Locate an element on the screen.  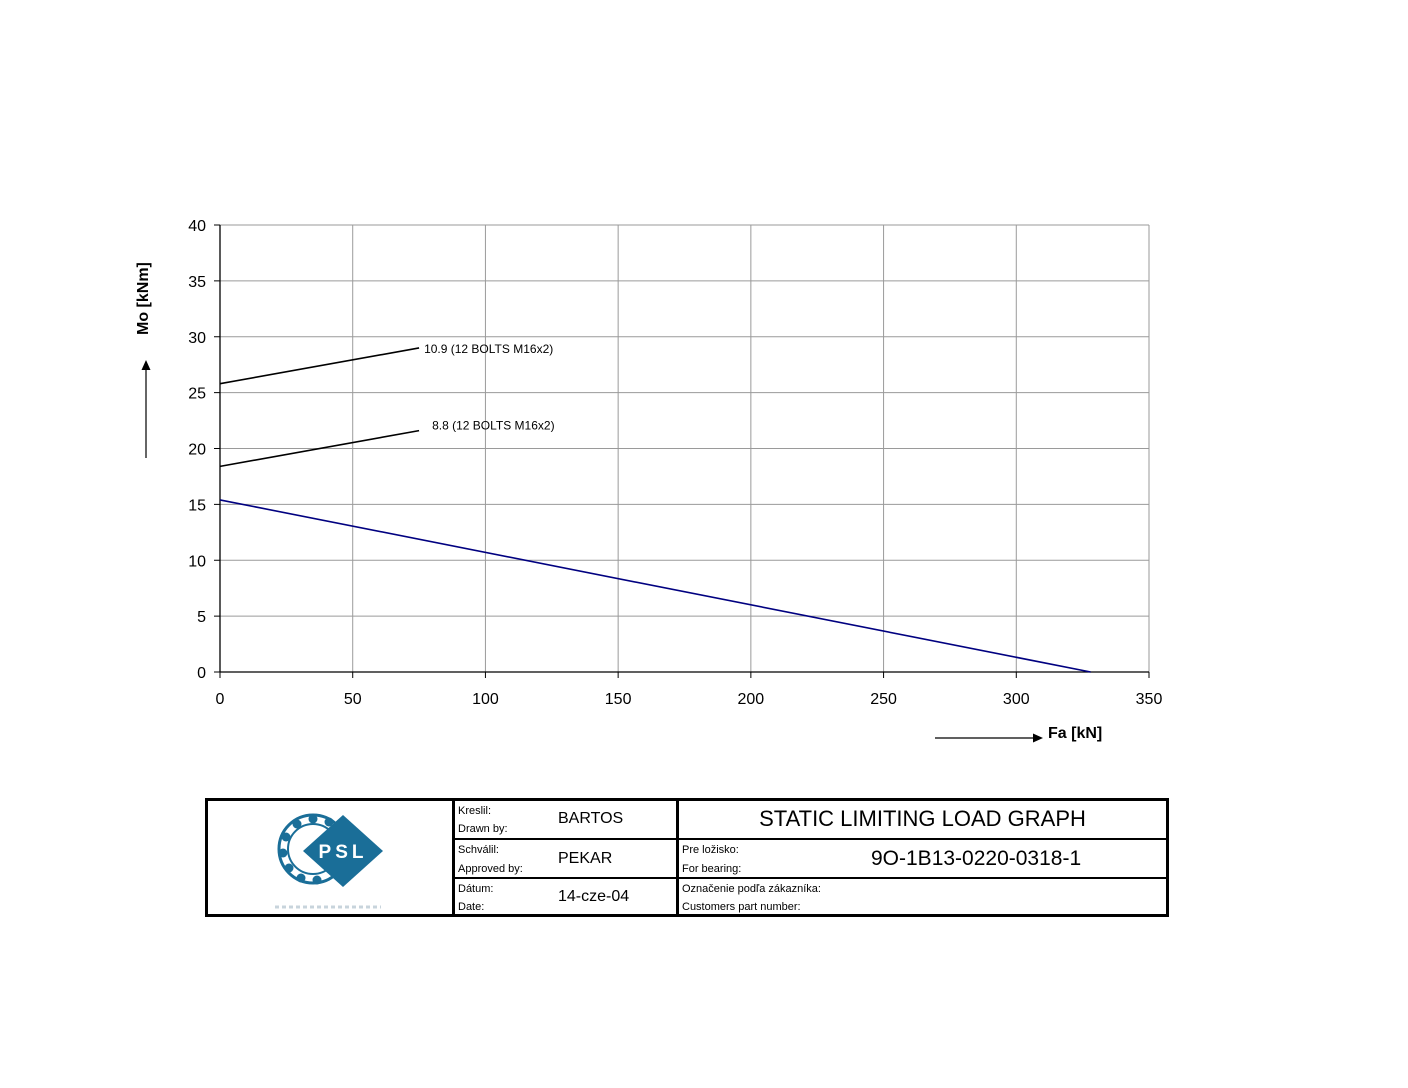
y-axis-title: Mo [kNm] is located at coordinates (143, 298).